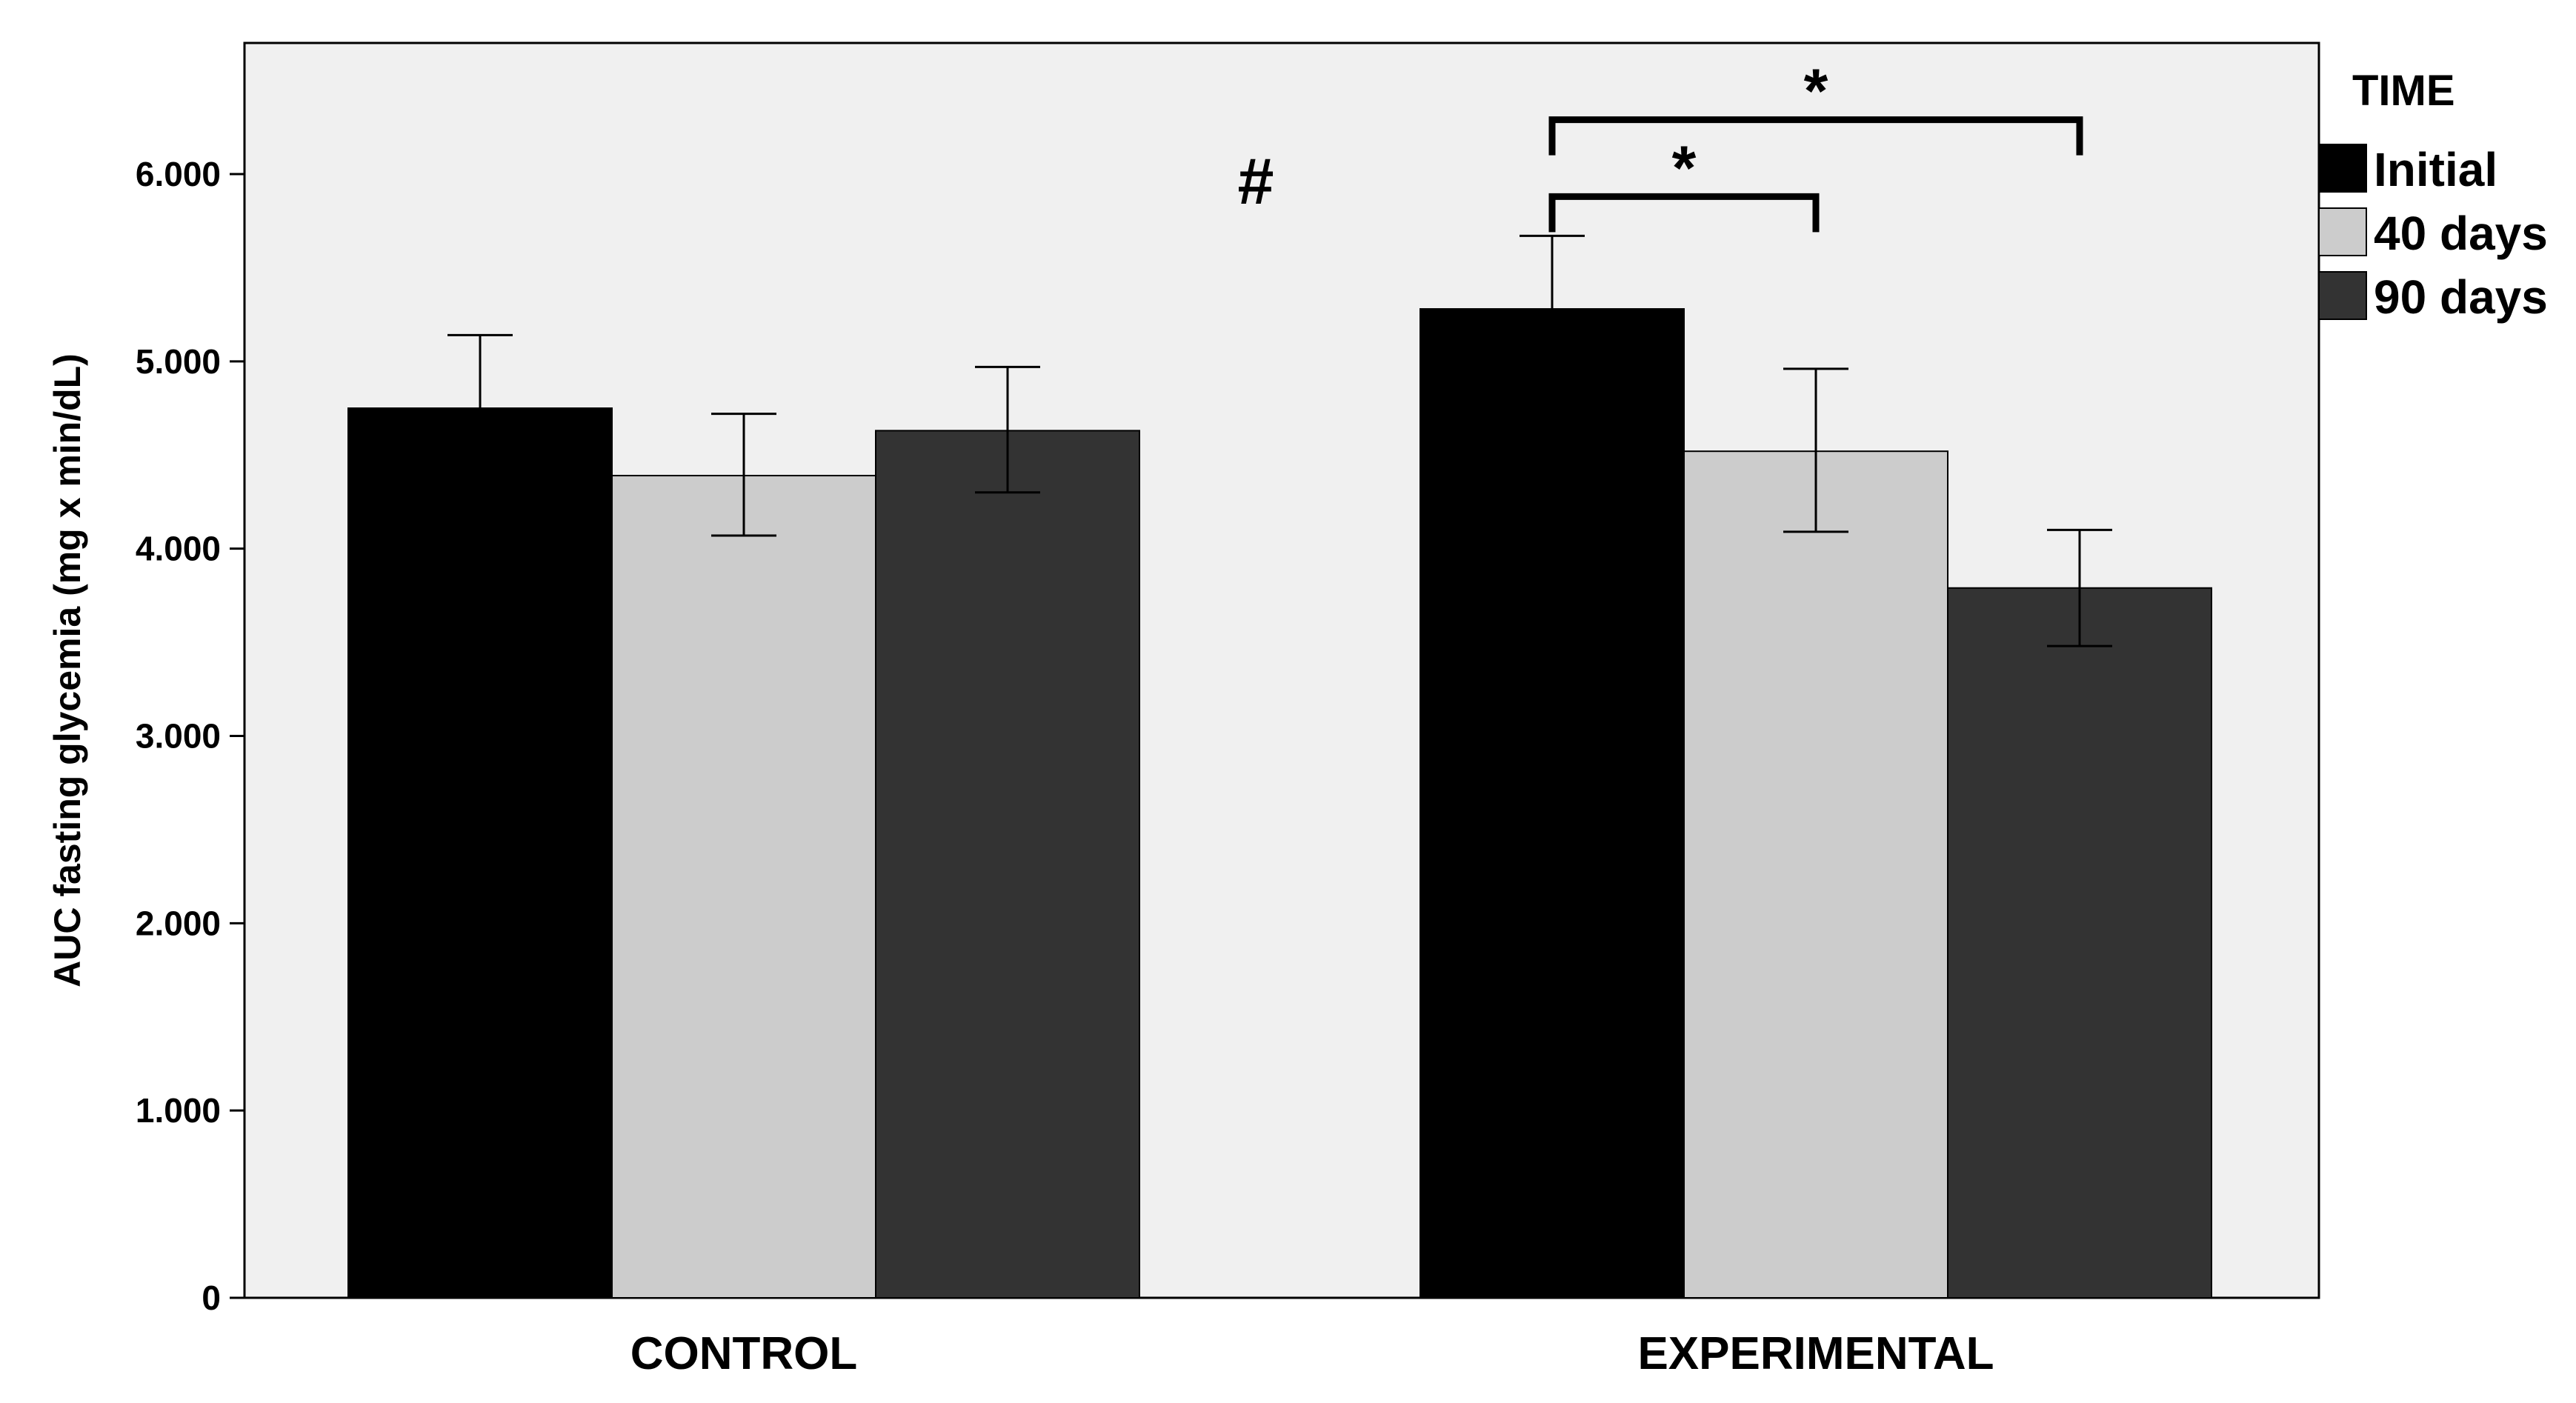 This screenshot has height=1403, width=2576. I want to click on legend-item-initial: Initial, so click(2407, 170).